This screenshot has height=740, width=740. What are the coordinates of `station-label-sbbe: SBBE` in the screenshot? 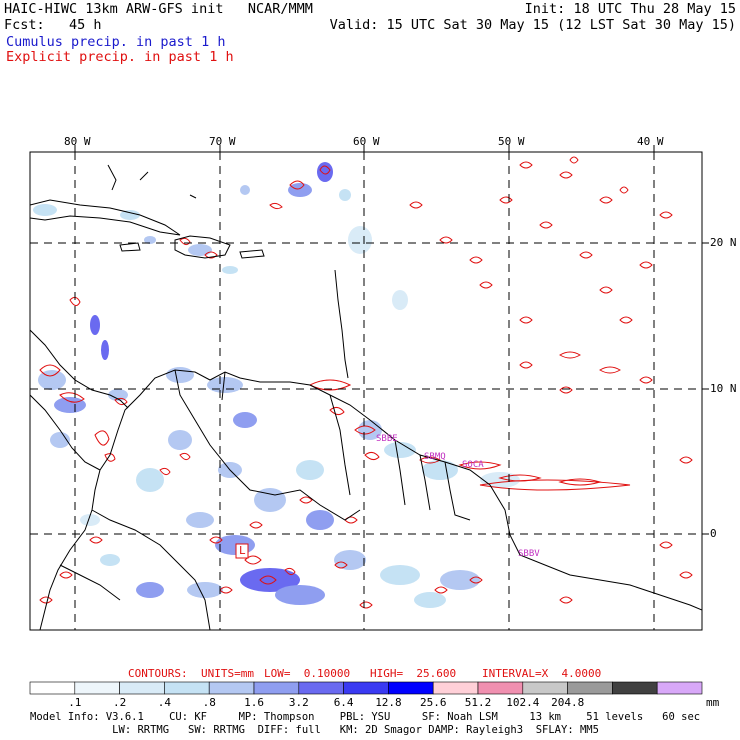 It's located at (387, 439).